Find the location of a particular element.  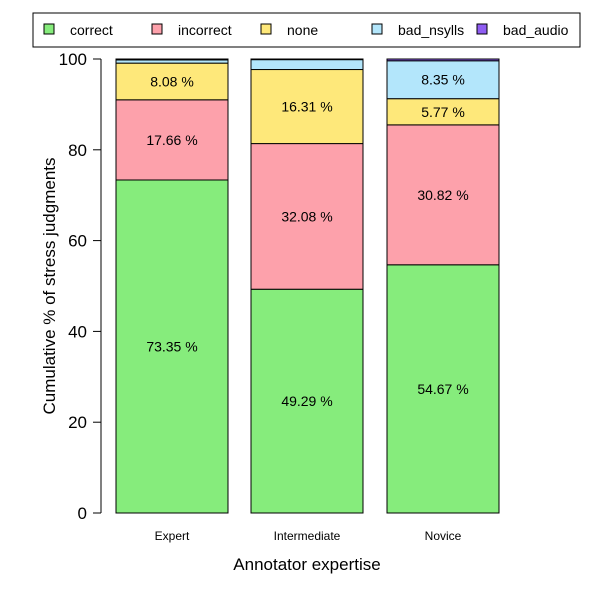

data-label-intermediate-correct: 49.29 % is located at coordinates (306, 401).